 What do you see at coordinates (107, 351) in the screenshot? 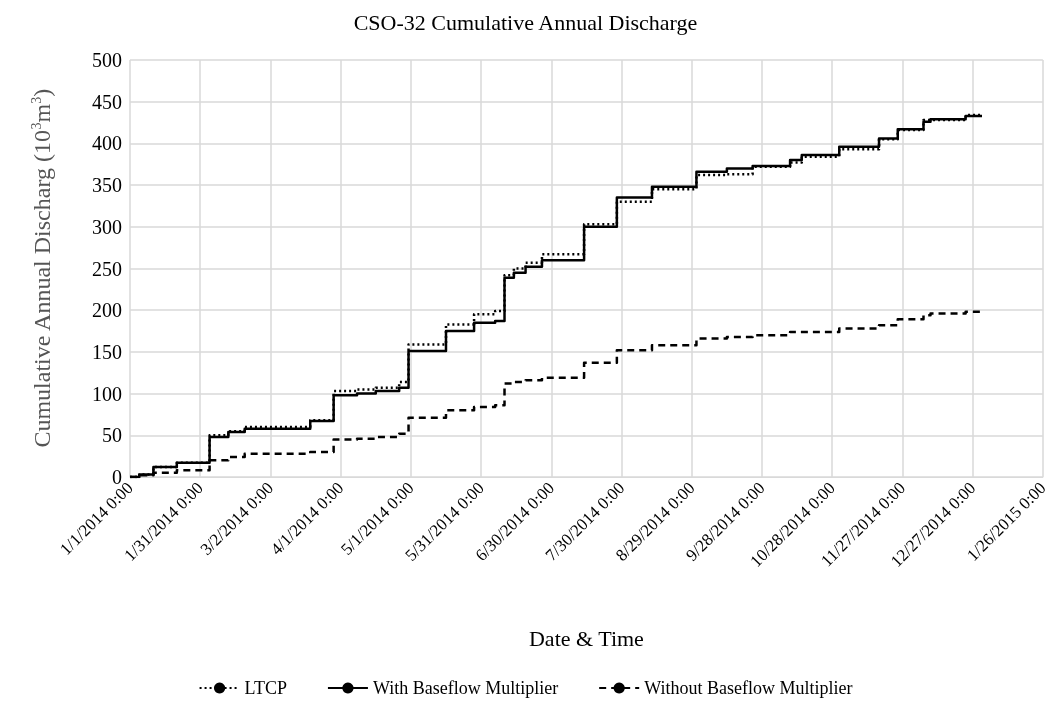
I see `y-tick-label: 150` at bounding box center [107, 351].